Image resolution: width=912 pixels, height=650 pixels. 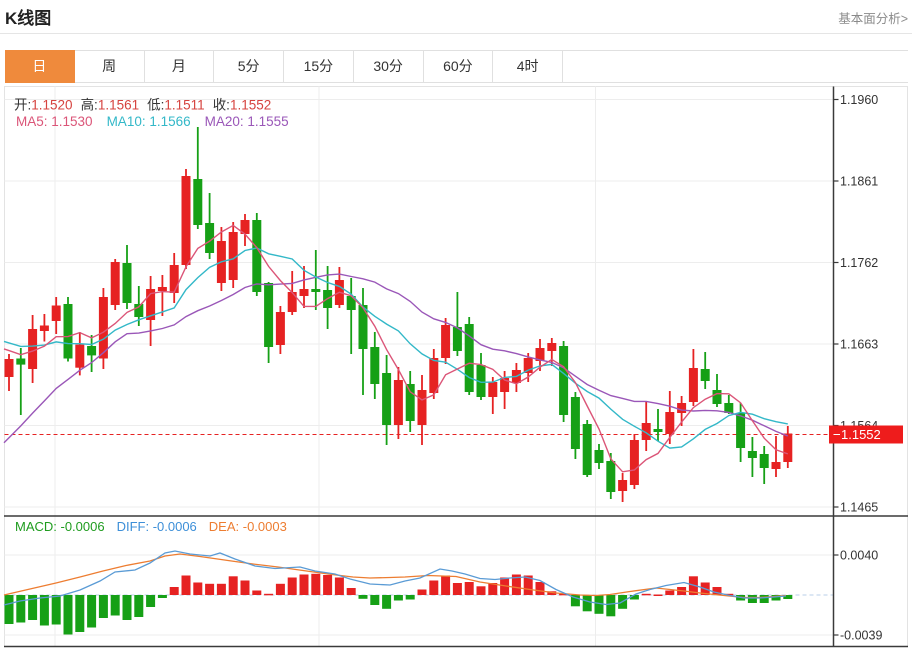 I want to click on svg-text: 1.1552, so click(x=861, y=434).